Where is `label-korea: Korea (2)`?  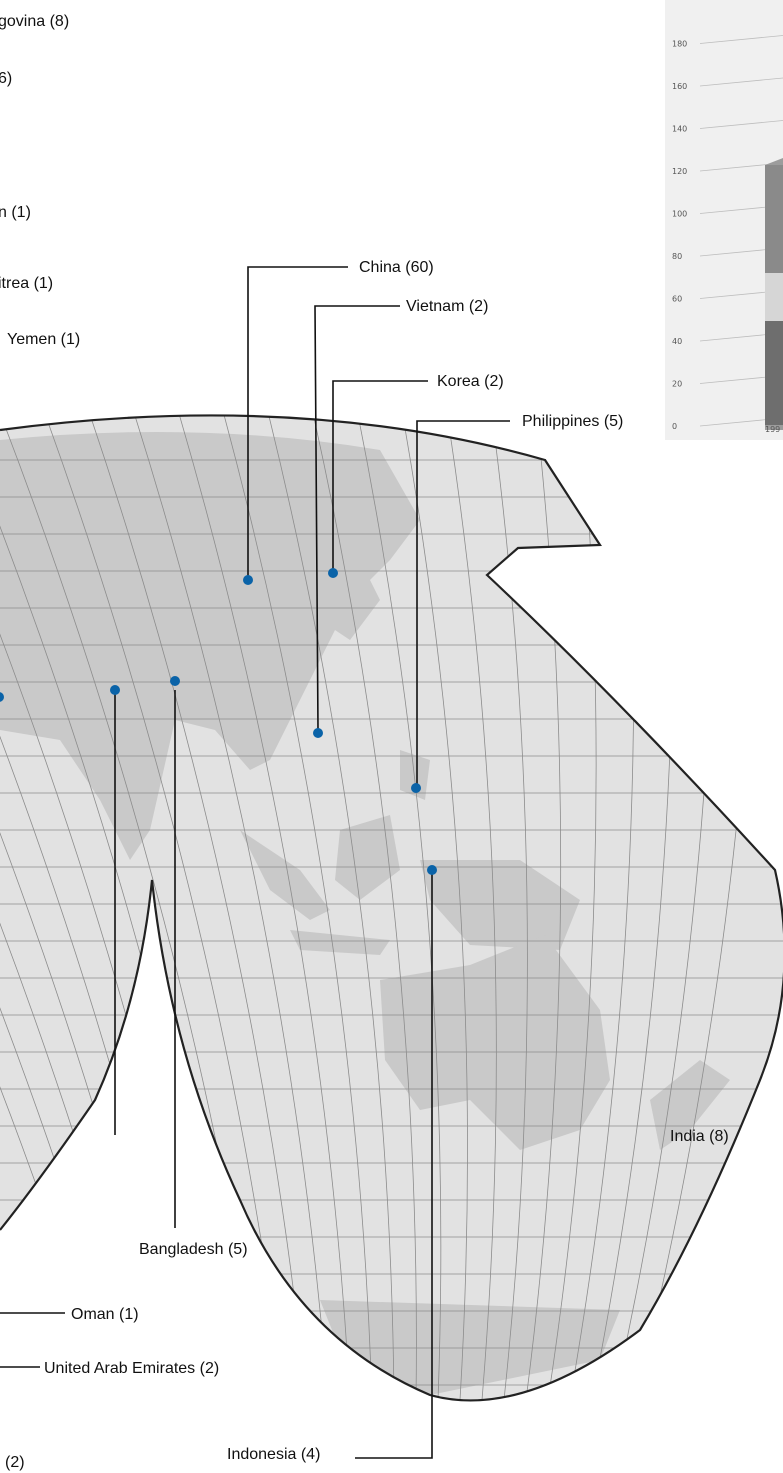
label-korea: Korea (2) is located at coordinates (470, 381).